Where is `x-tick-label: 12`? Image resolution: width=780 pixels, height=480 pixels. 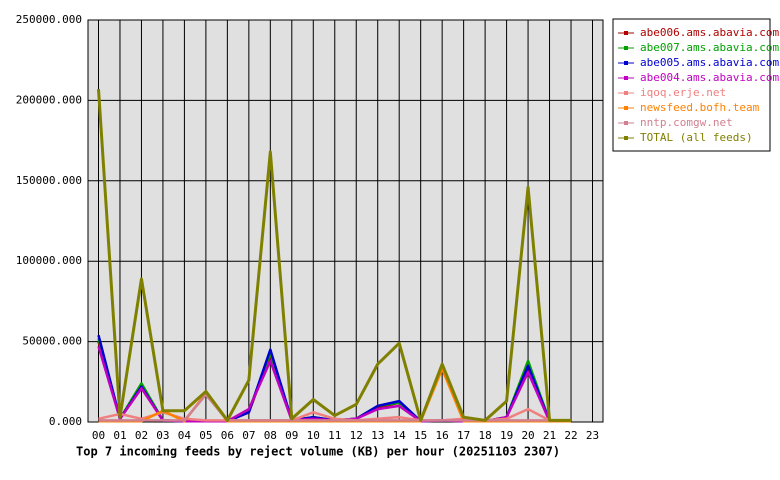 x-tick-label: 12 is located at coordinates (356, 435).